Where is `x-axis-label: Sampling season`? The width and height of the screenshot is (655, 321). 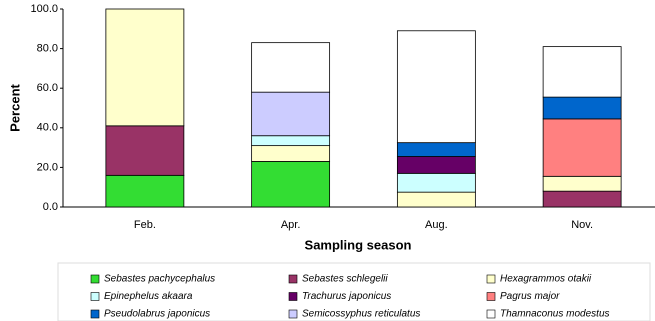 x-axis-label: Sampling season is located at coordinates (358, 244).